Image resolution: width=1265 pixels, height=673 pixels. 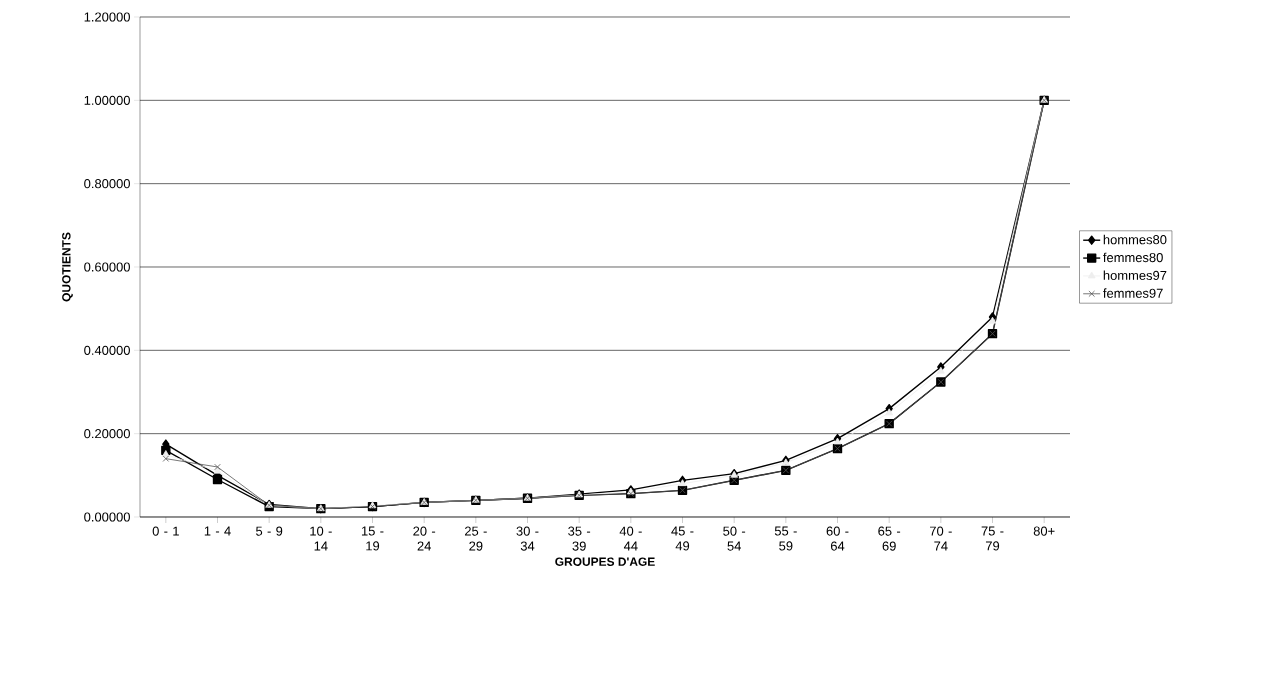 What do you see at coordinates (165, 531) in the screenshot?
I see `x-tick-label: 0 - 1` at bounding box center [165, 531].